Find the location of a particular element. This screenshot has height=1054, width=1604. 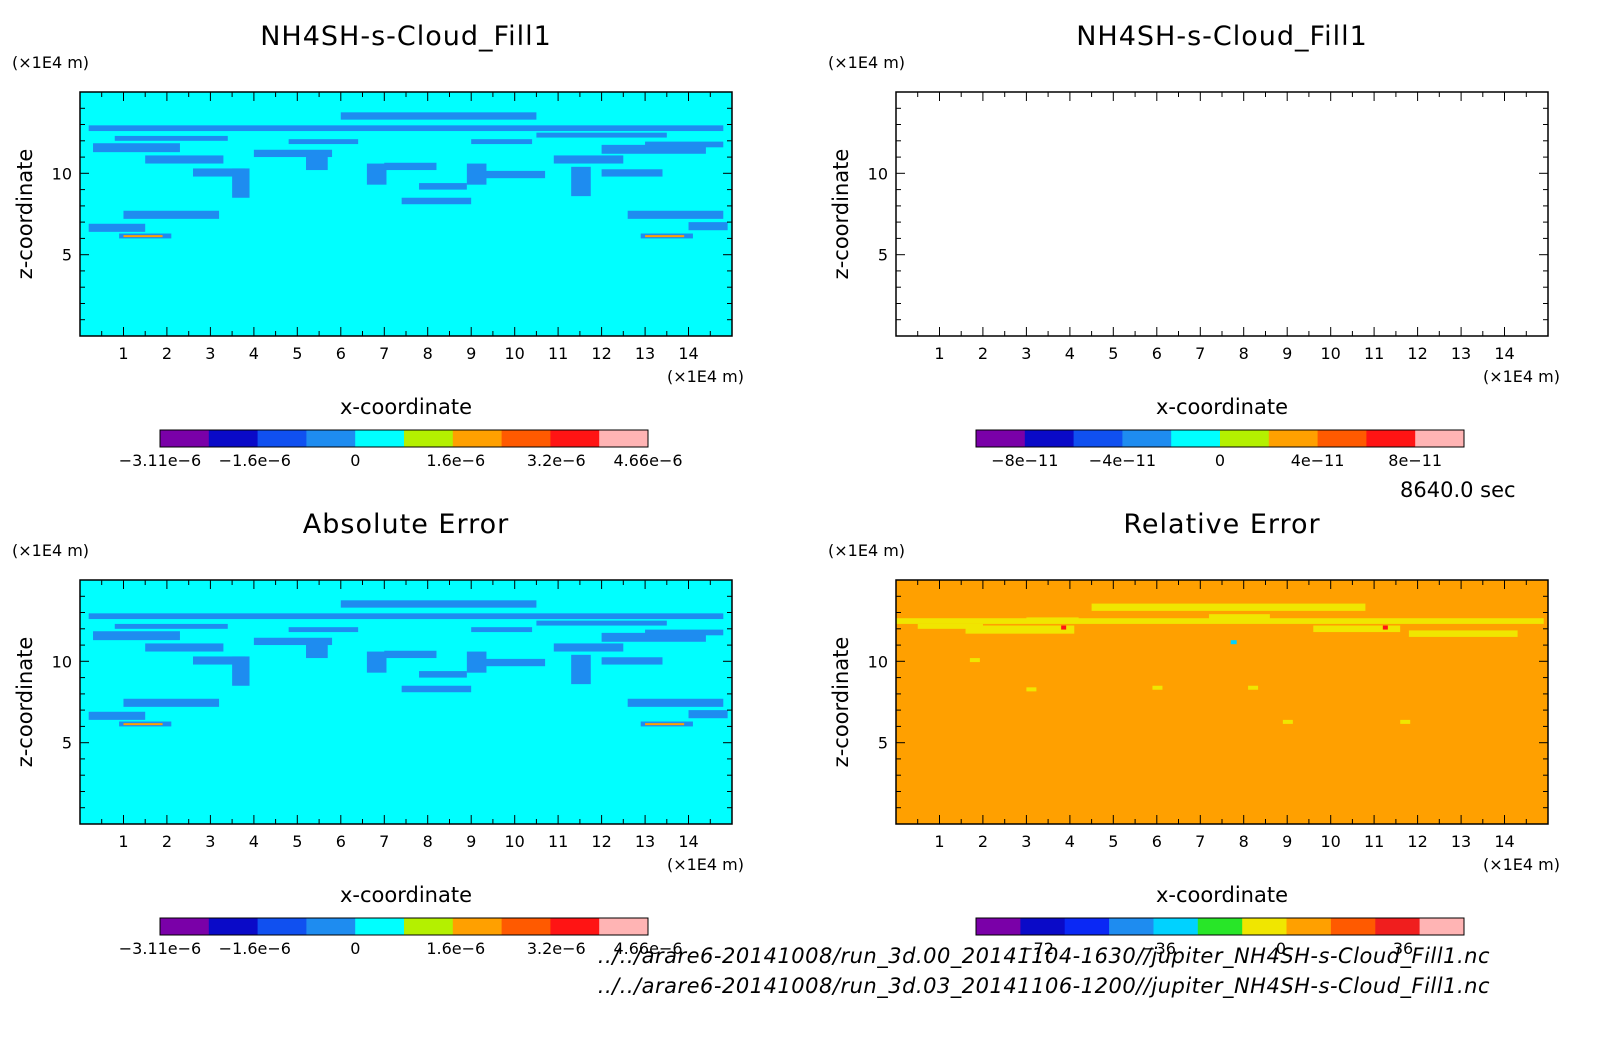

colorbar-tick-label: −4e−11 is located at coordinates (1122, 460).